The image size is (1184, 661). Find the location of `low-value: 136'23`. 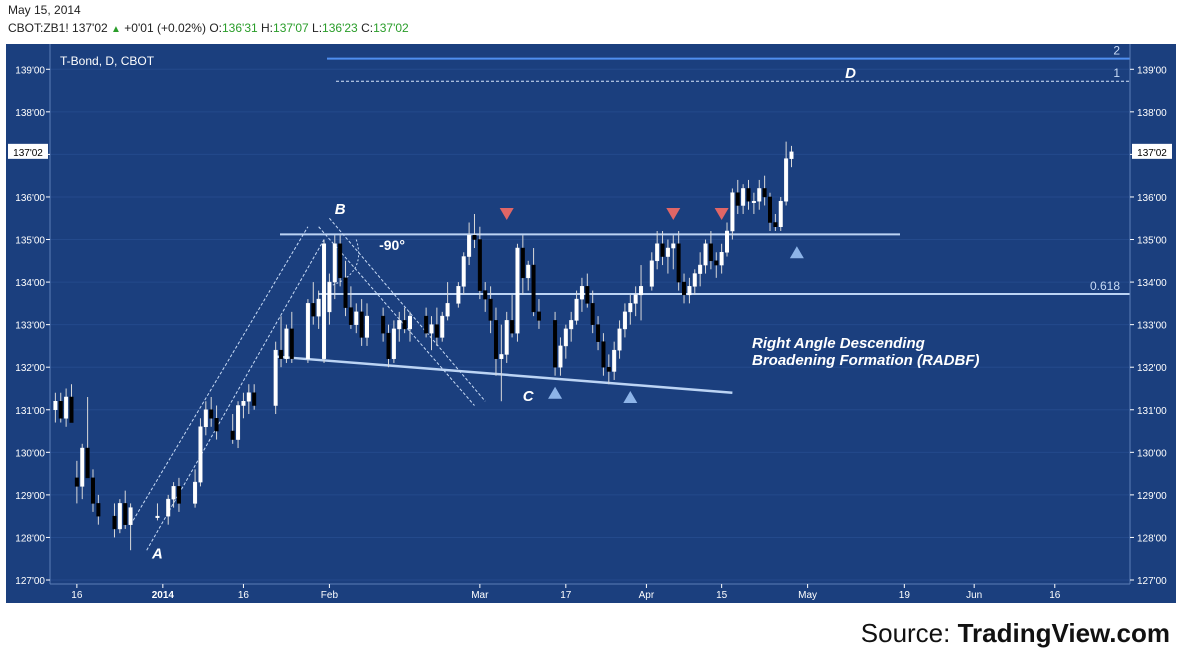

low-value: 136'23 is located at coordinates (340, 28).